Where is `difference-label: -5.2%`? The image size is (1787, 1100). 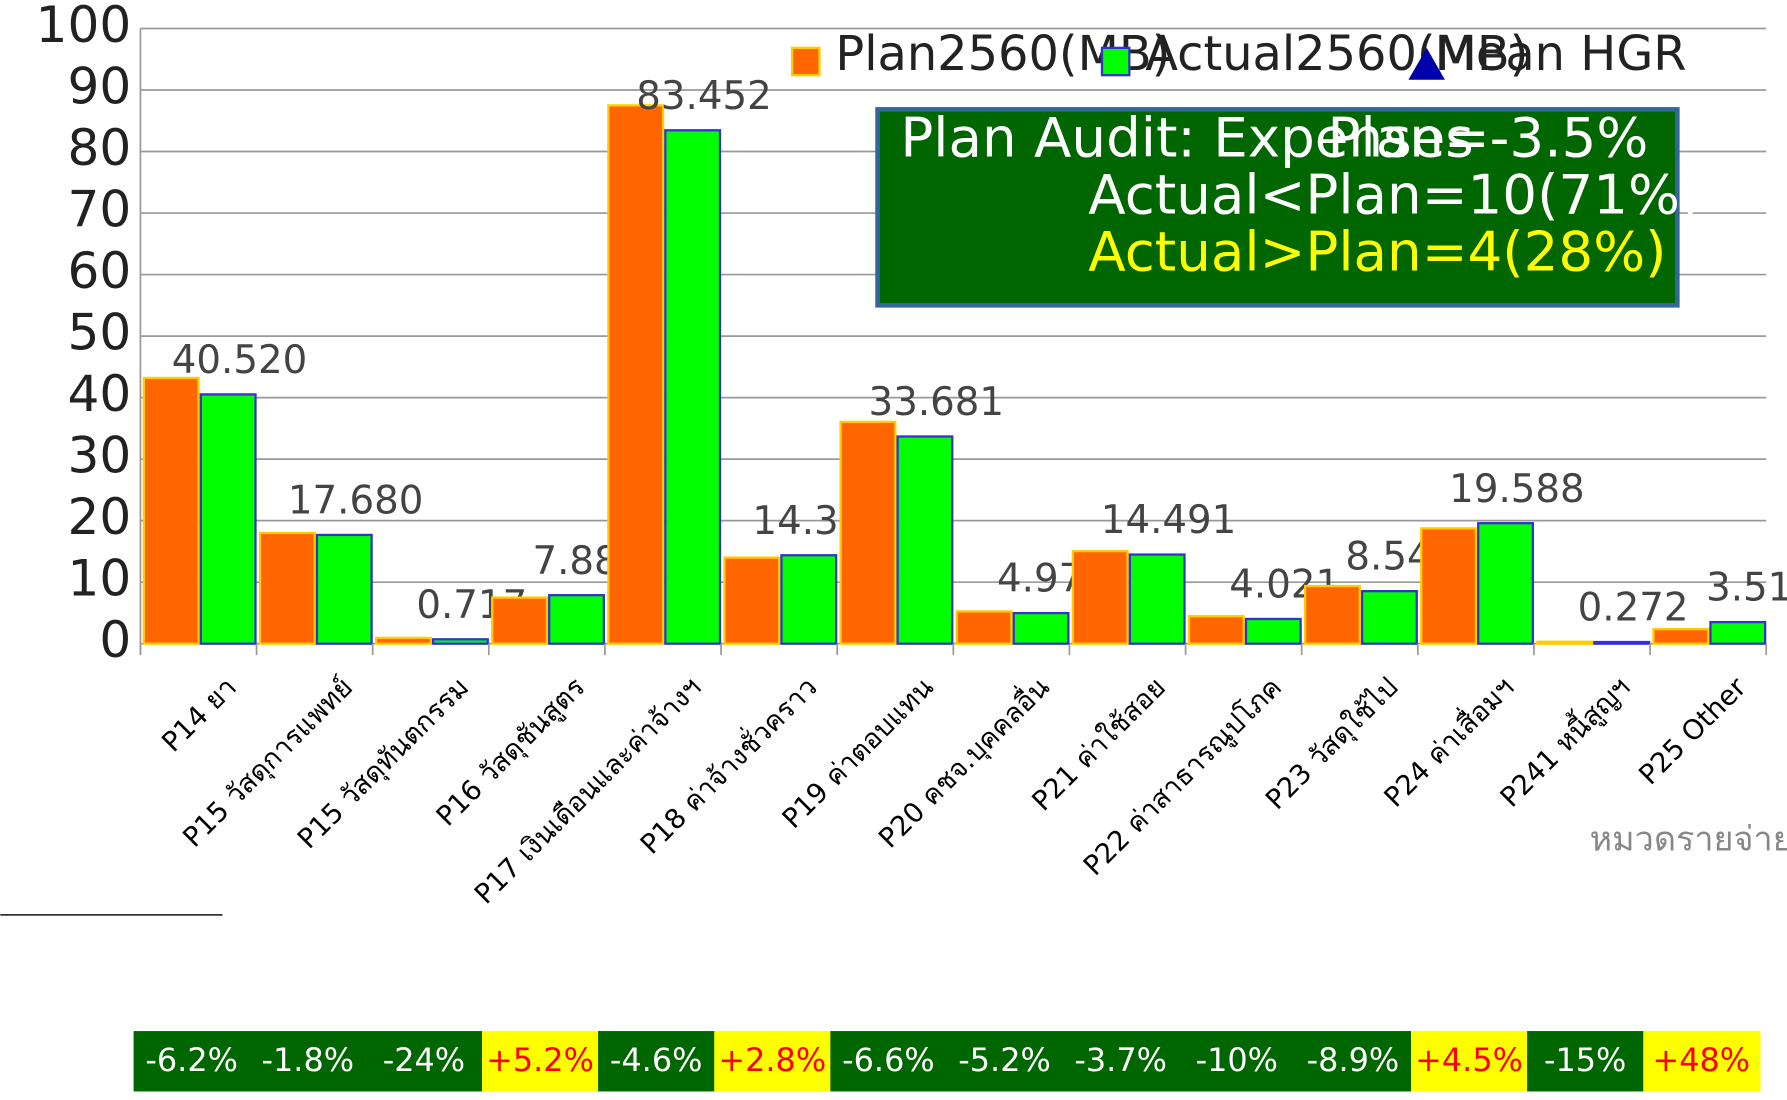
difference-label: -5.2% is located at coordinates (1004, 1060).